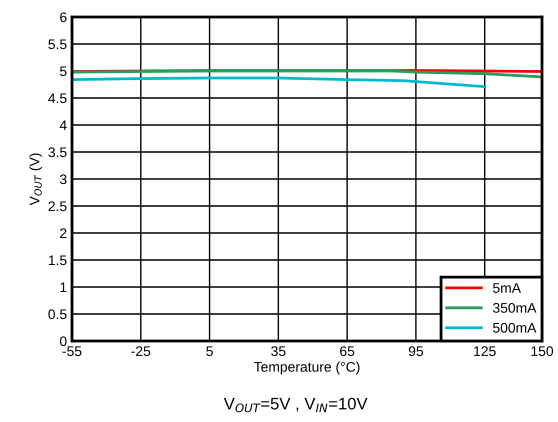 The width and height of the screenshot is (558, 422). Describe the element at coordinates (209, 351) in the screenshot. I see `x-tick-label: 5` at that location.